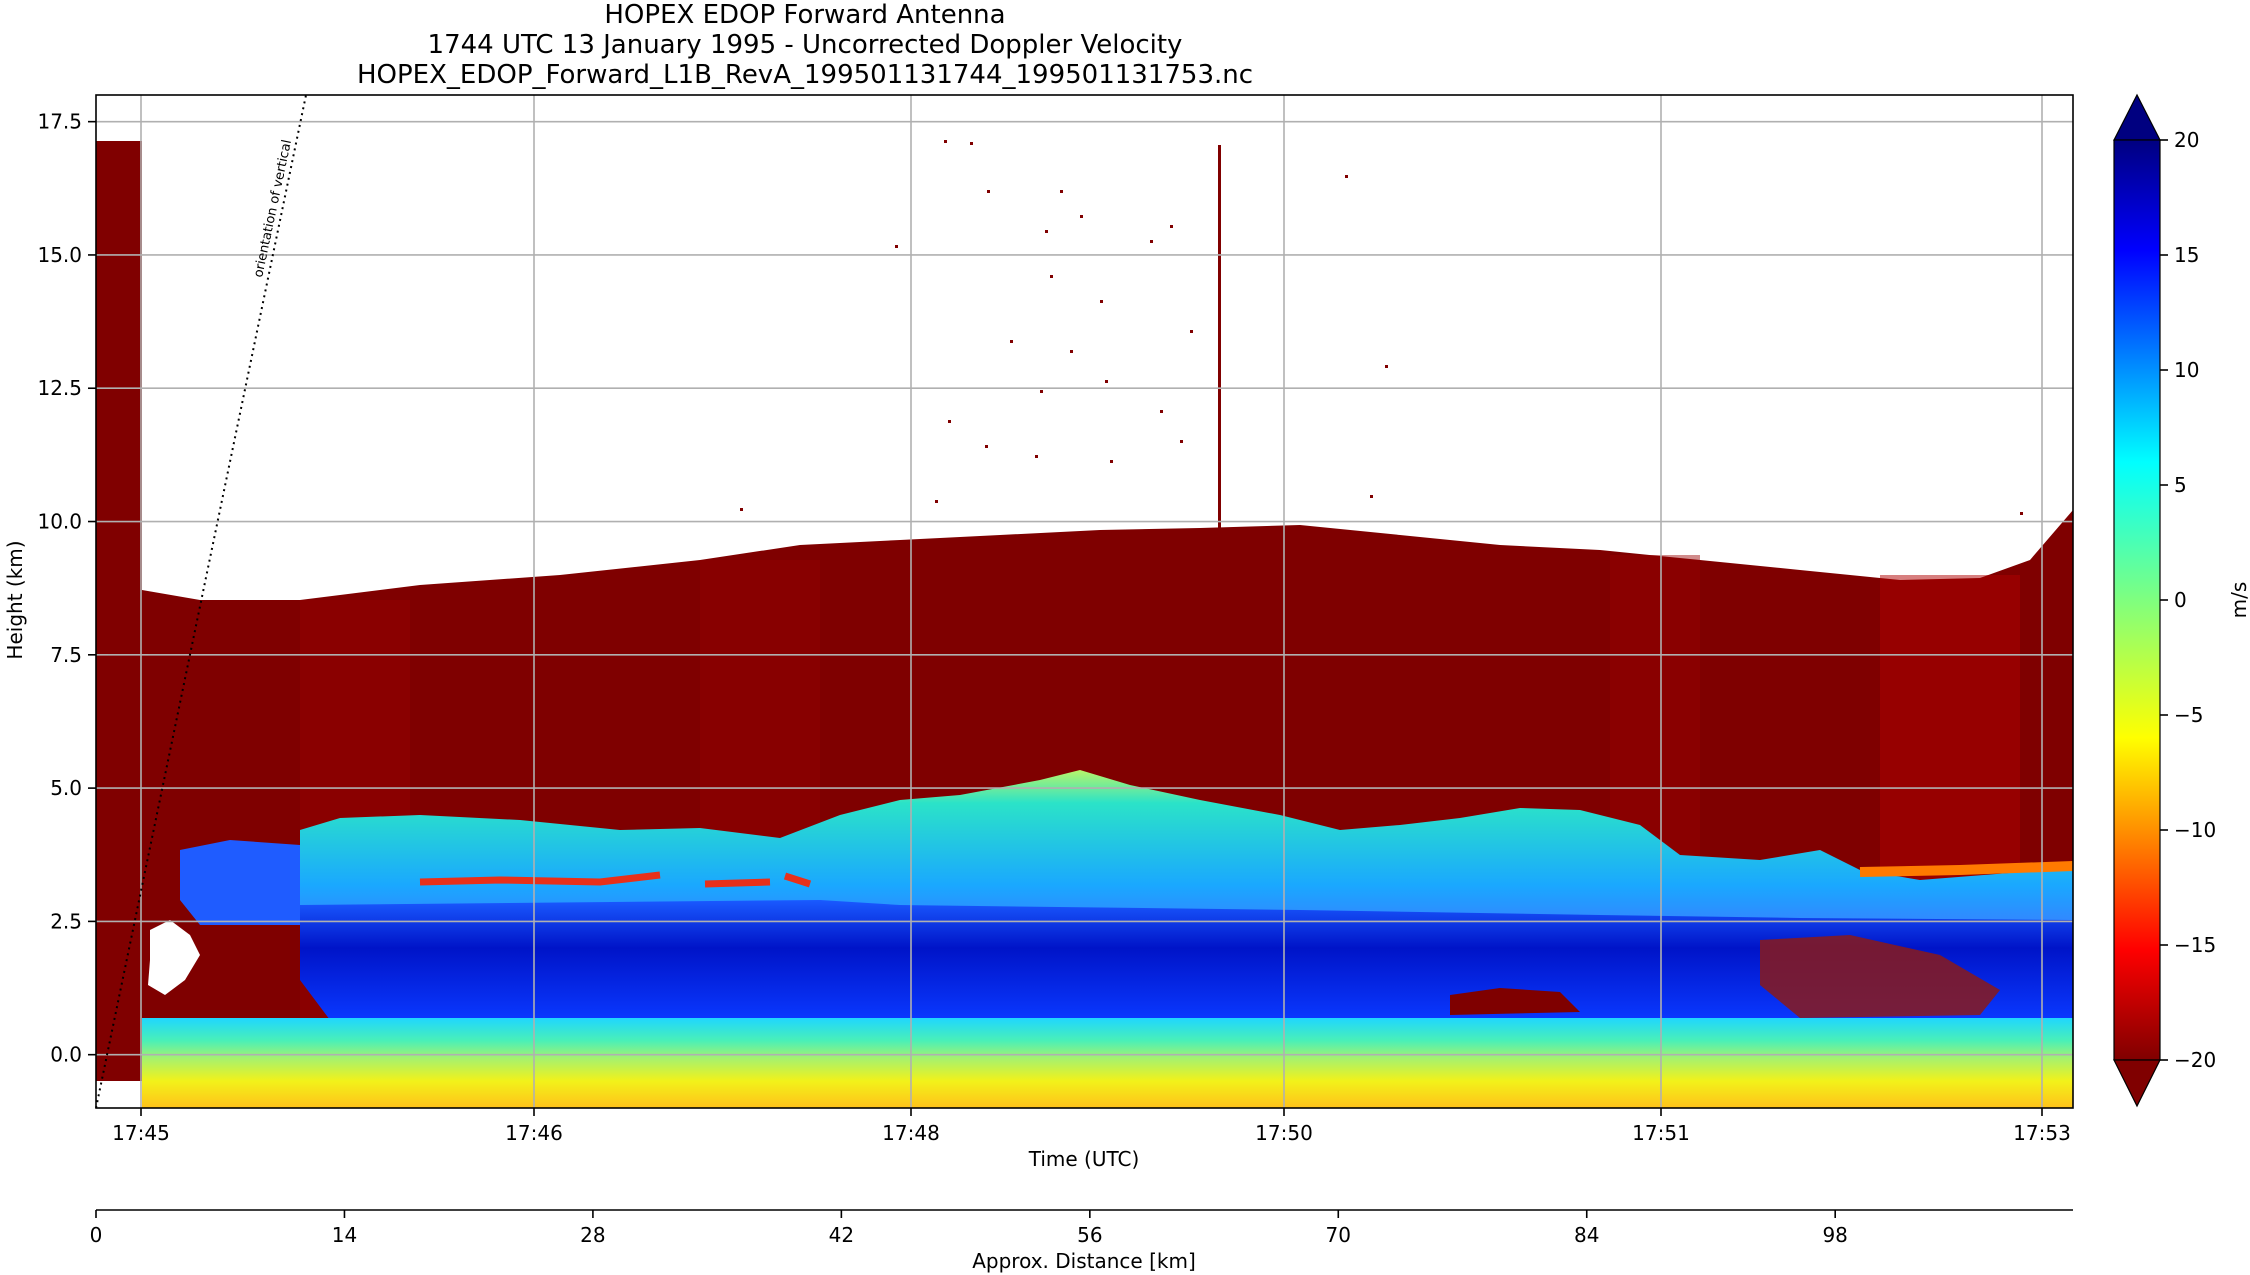 Image resolution: width=2250 pixels, height=1275 pixels. Describe the element at coordinates (2186, 255) in the screenshot. I see `colorbar-tick-label: 15` at that location.